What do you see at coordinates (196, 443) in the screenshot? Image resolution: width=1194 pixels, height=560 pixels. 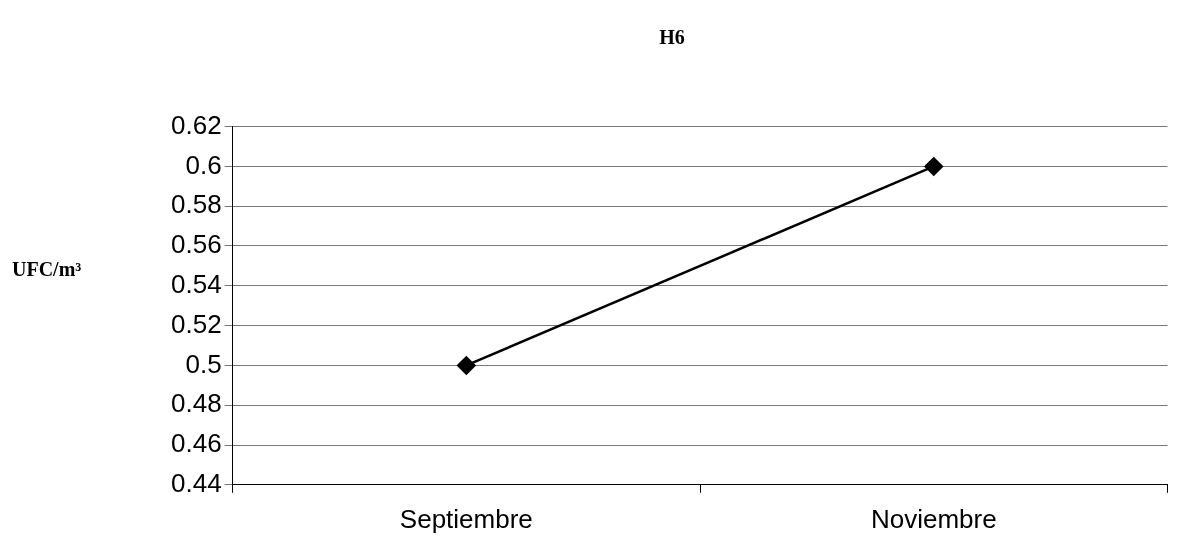 I see `y-tick-label: 0.46` at bounding box center [196, 443].